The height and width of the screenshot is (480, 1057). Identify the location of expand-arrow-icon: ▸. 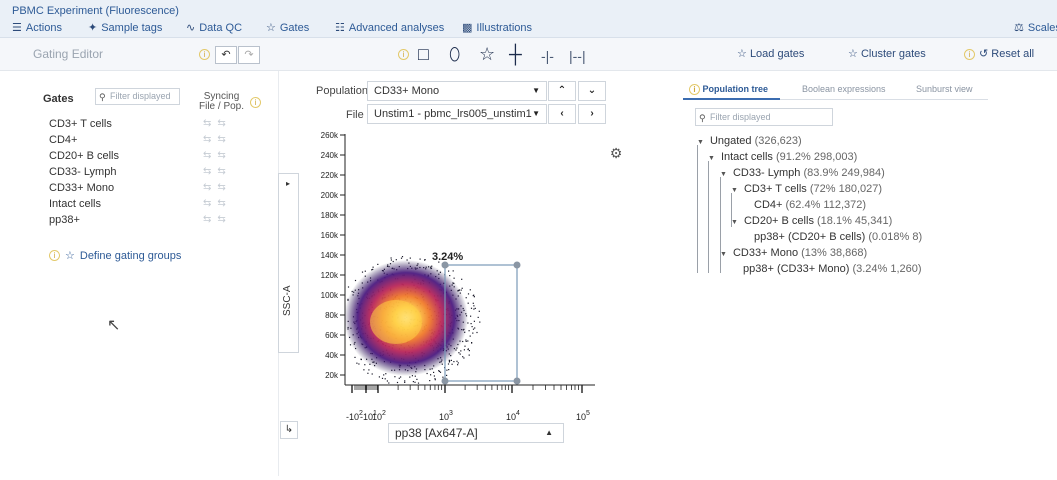
(288, 183).